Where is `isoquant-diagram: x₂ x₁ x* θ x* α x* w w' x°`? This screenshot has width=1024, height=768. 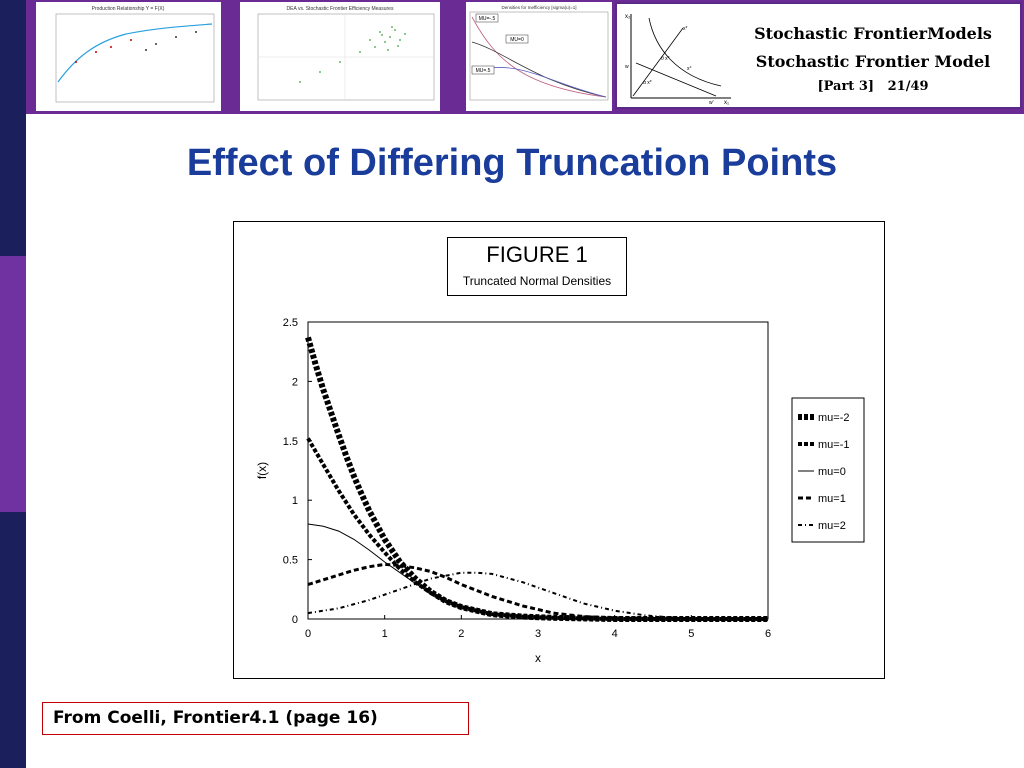 isoquant-diagram: x₂ x₁ x* θ x* α x* w w' x° is located at coordinates (678, 59).